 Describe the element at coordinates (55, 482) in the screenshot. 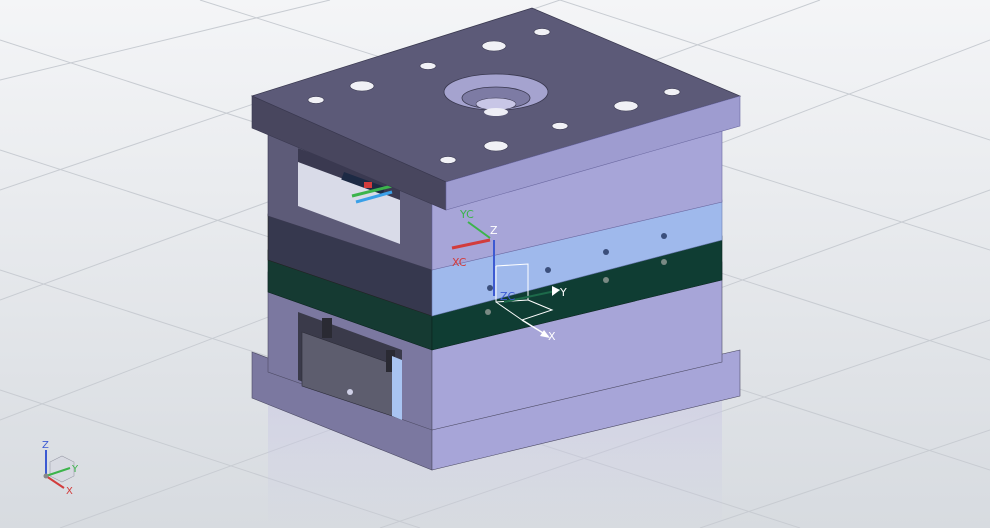

I see `triad-x-axis` at that location.